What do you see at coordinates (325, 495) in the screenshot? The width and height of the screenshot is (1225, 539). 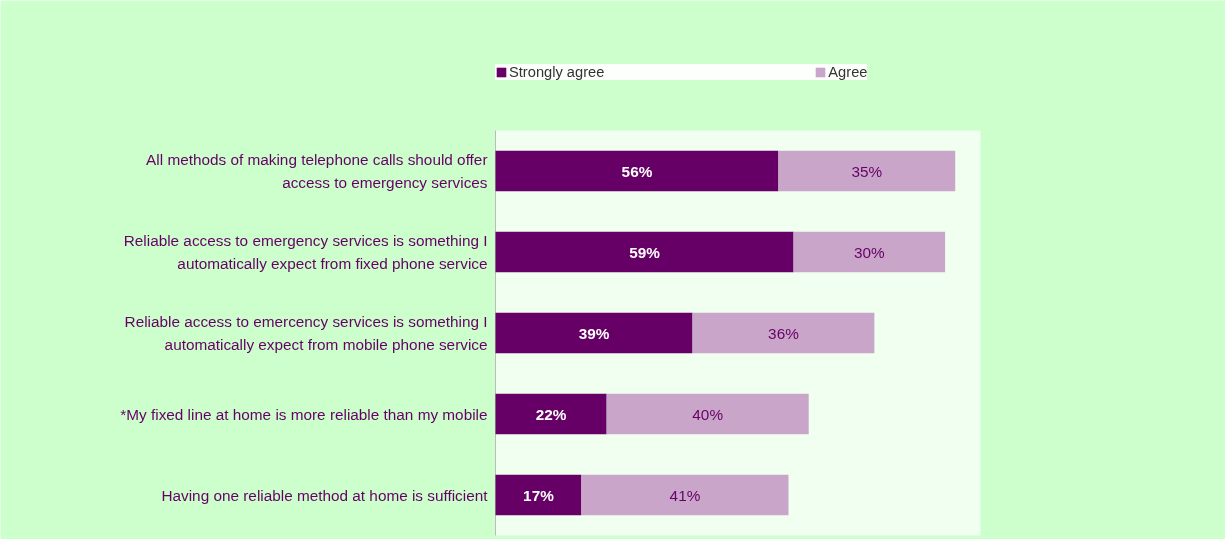 I see `y-tick-label: Having one reliable method at home is sufficient` at bounding box center [325, 495].